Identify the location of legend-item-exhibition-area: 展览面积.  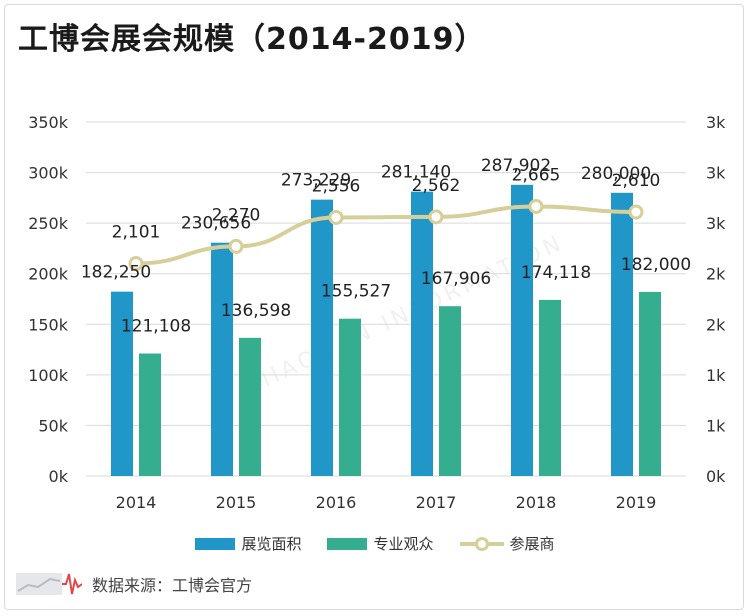
(248, 543).